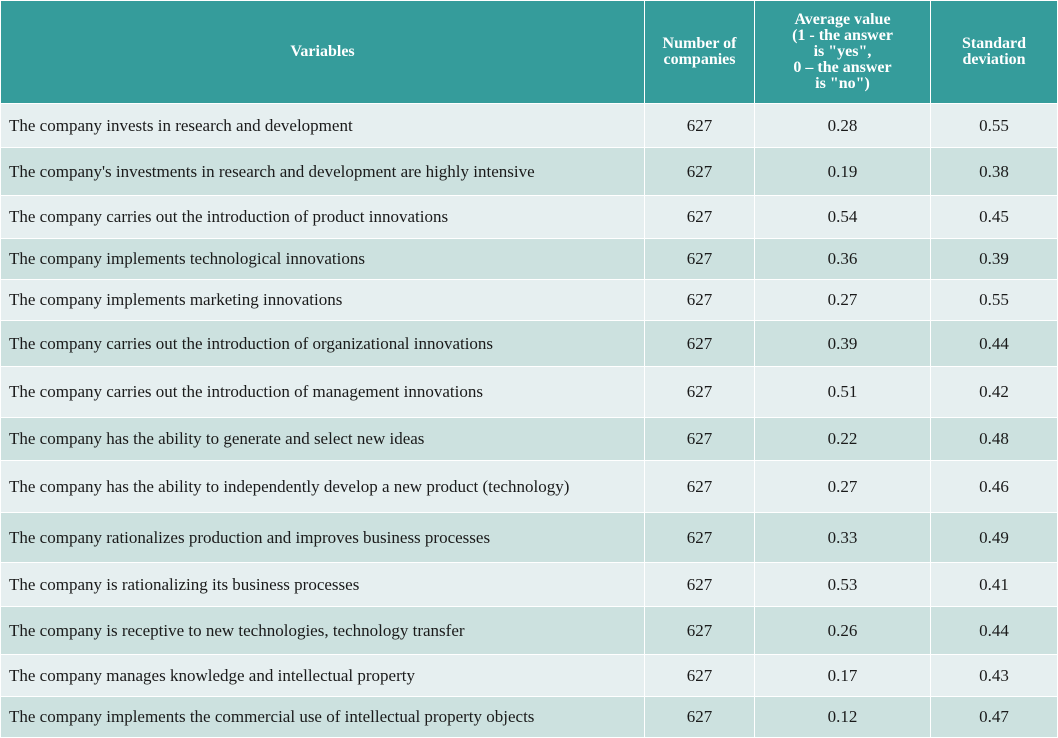  Describe the element at coordinates (994, 584) in the screenshot. I see `standard-deviation-cell: 0.41` at that location.